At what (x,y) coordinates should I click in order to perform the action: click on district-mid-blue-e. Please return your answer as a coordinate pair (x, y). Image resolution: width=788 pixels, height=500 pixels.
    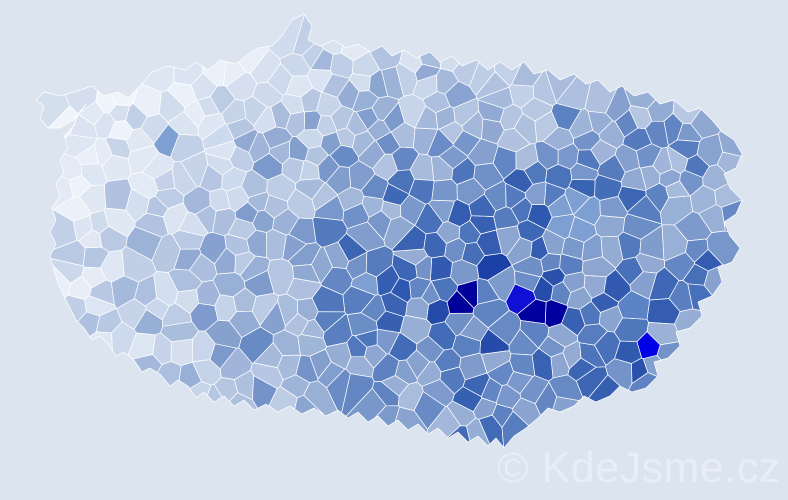
    Looking at the image, I should click on (634, 305).